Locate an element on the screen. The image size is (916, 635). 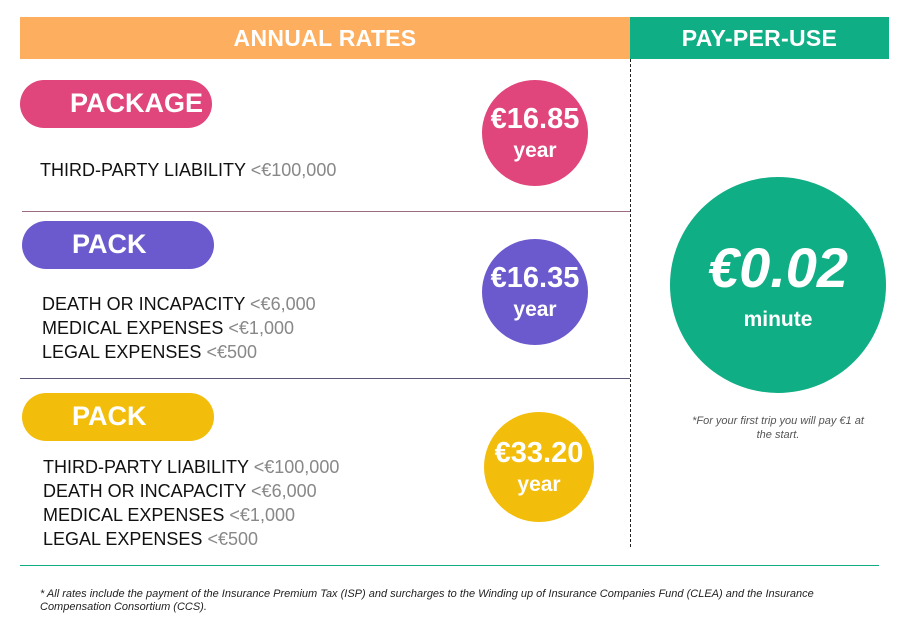
package-2-price-circle: €16.35 year is located at coordinates (535, 292).